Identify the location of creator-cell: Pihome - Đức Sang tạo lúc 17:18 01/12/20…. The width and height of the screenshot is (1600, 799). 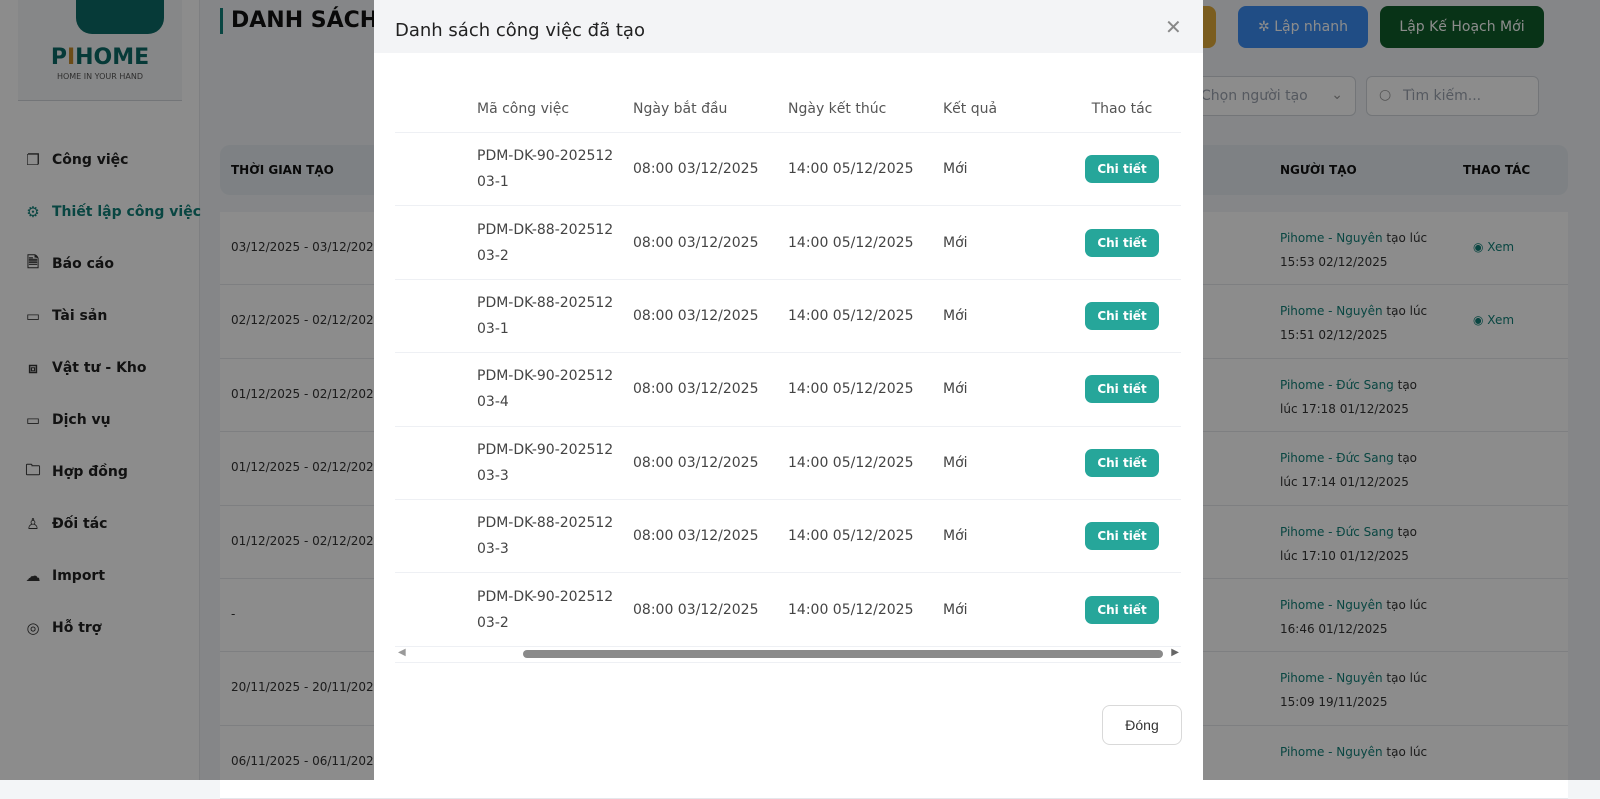
(1349, 396).